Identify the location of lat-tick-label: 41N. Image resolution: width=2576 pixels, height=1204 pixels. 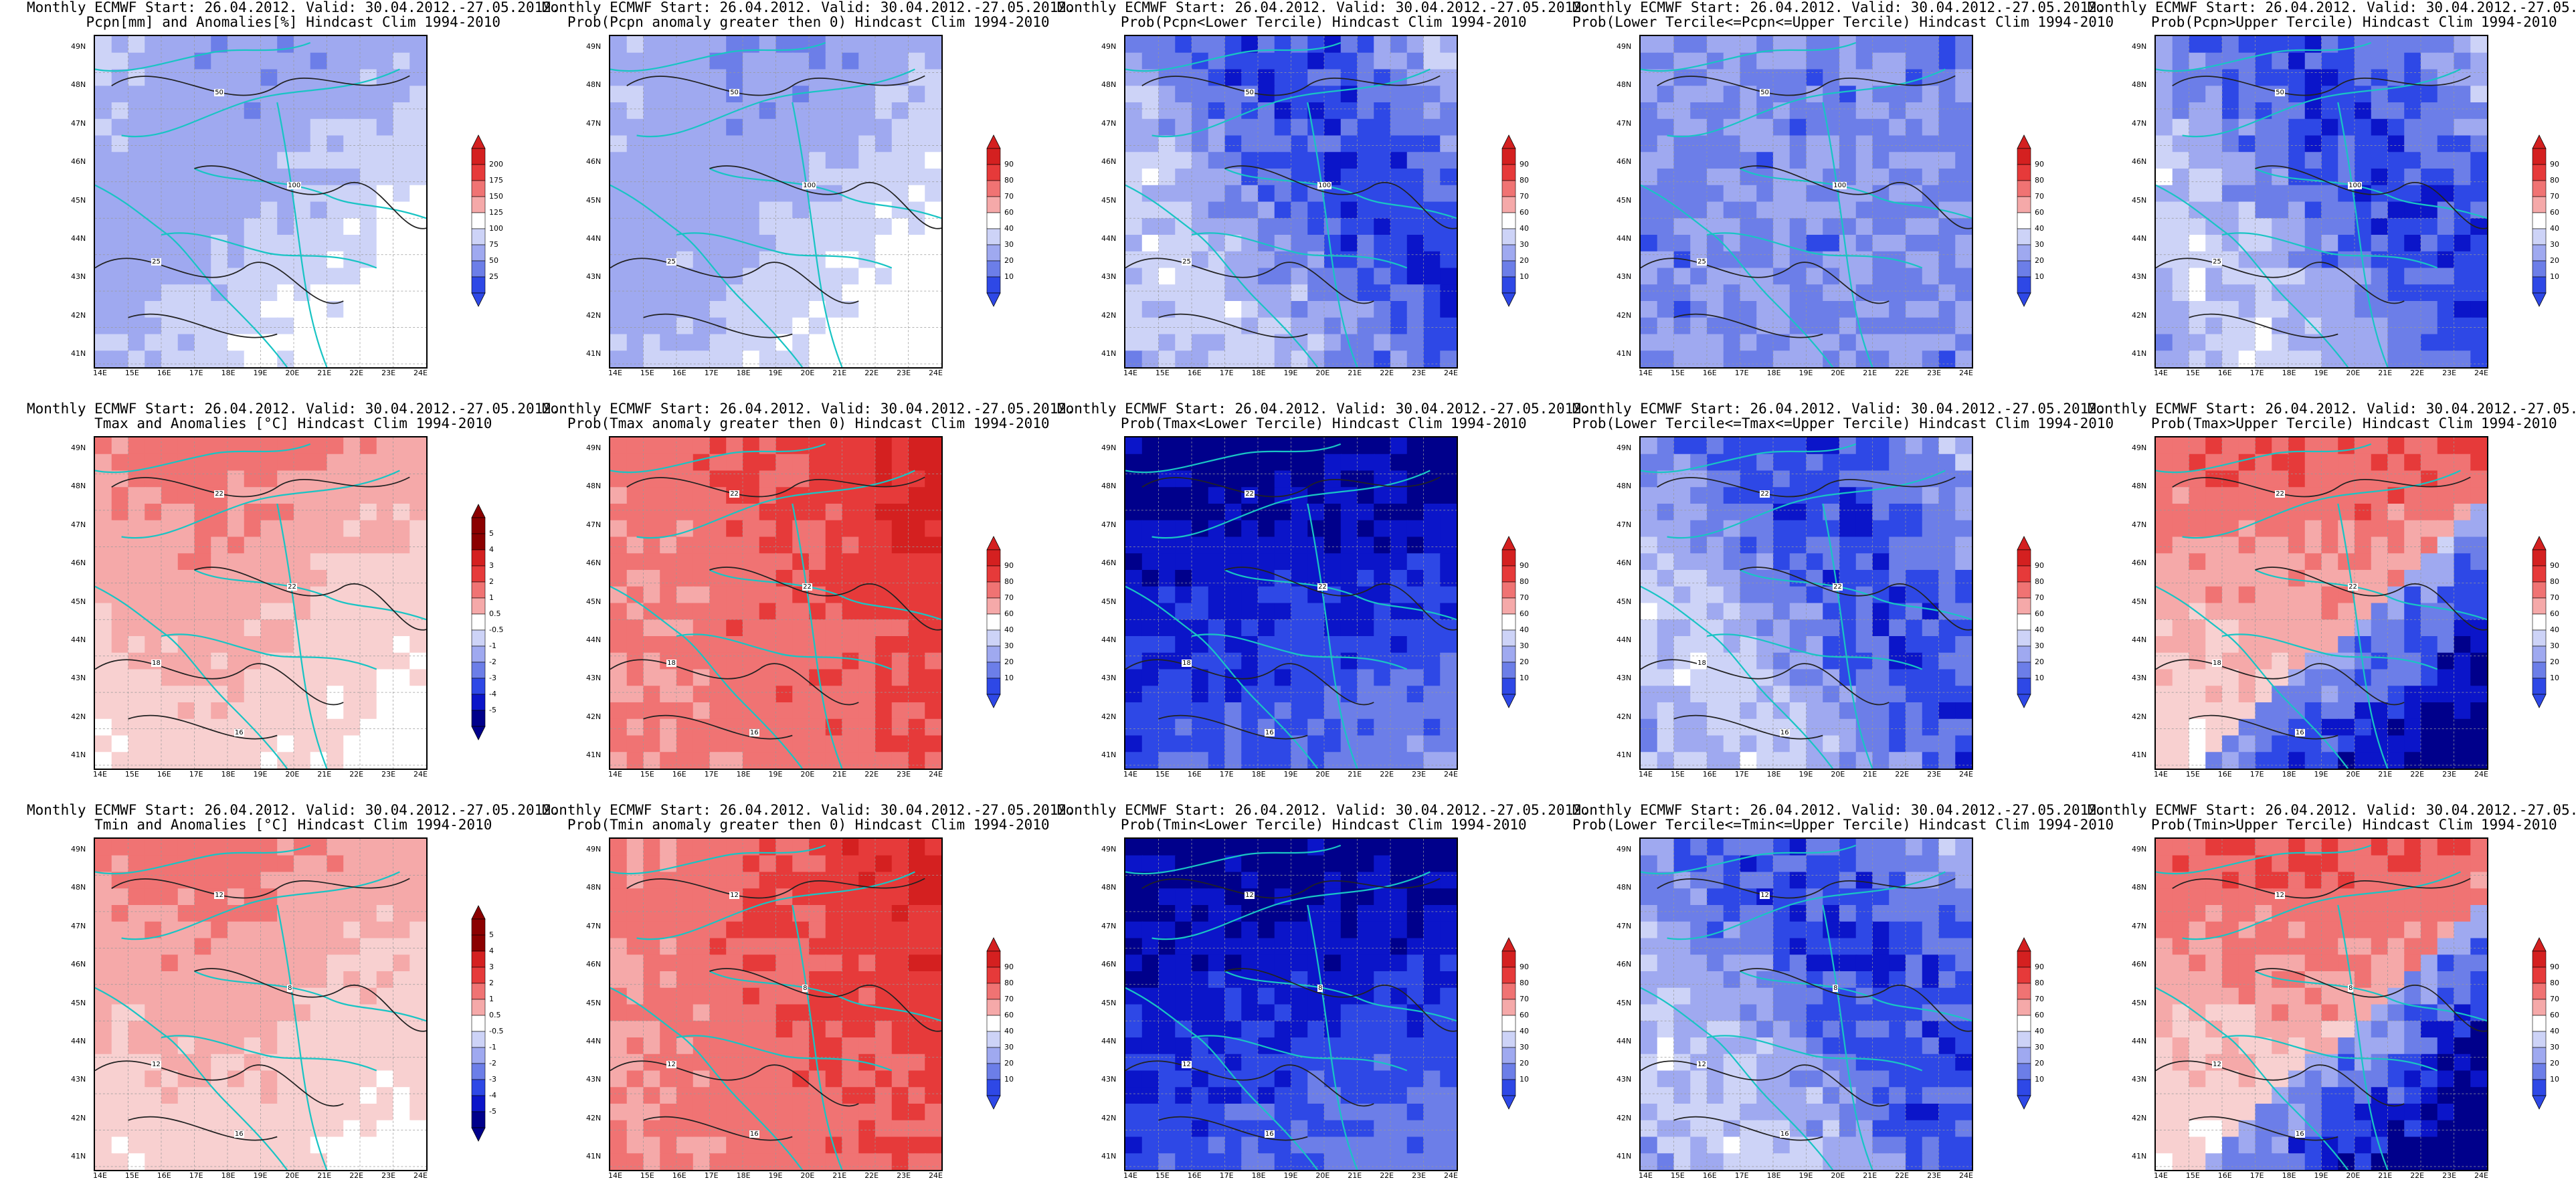
(1624, 353).